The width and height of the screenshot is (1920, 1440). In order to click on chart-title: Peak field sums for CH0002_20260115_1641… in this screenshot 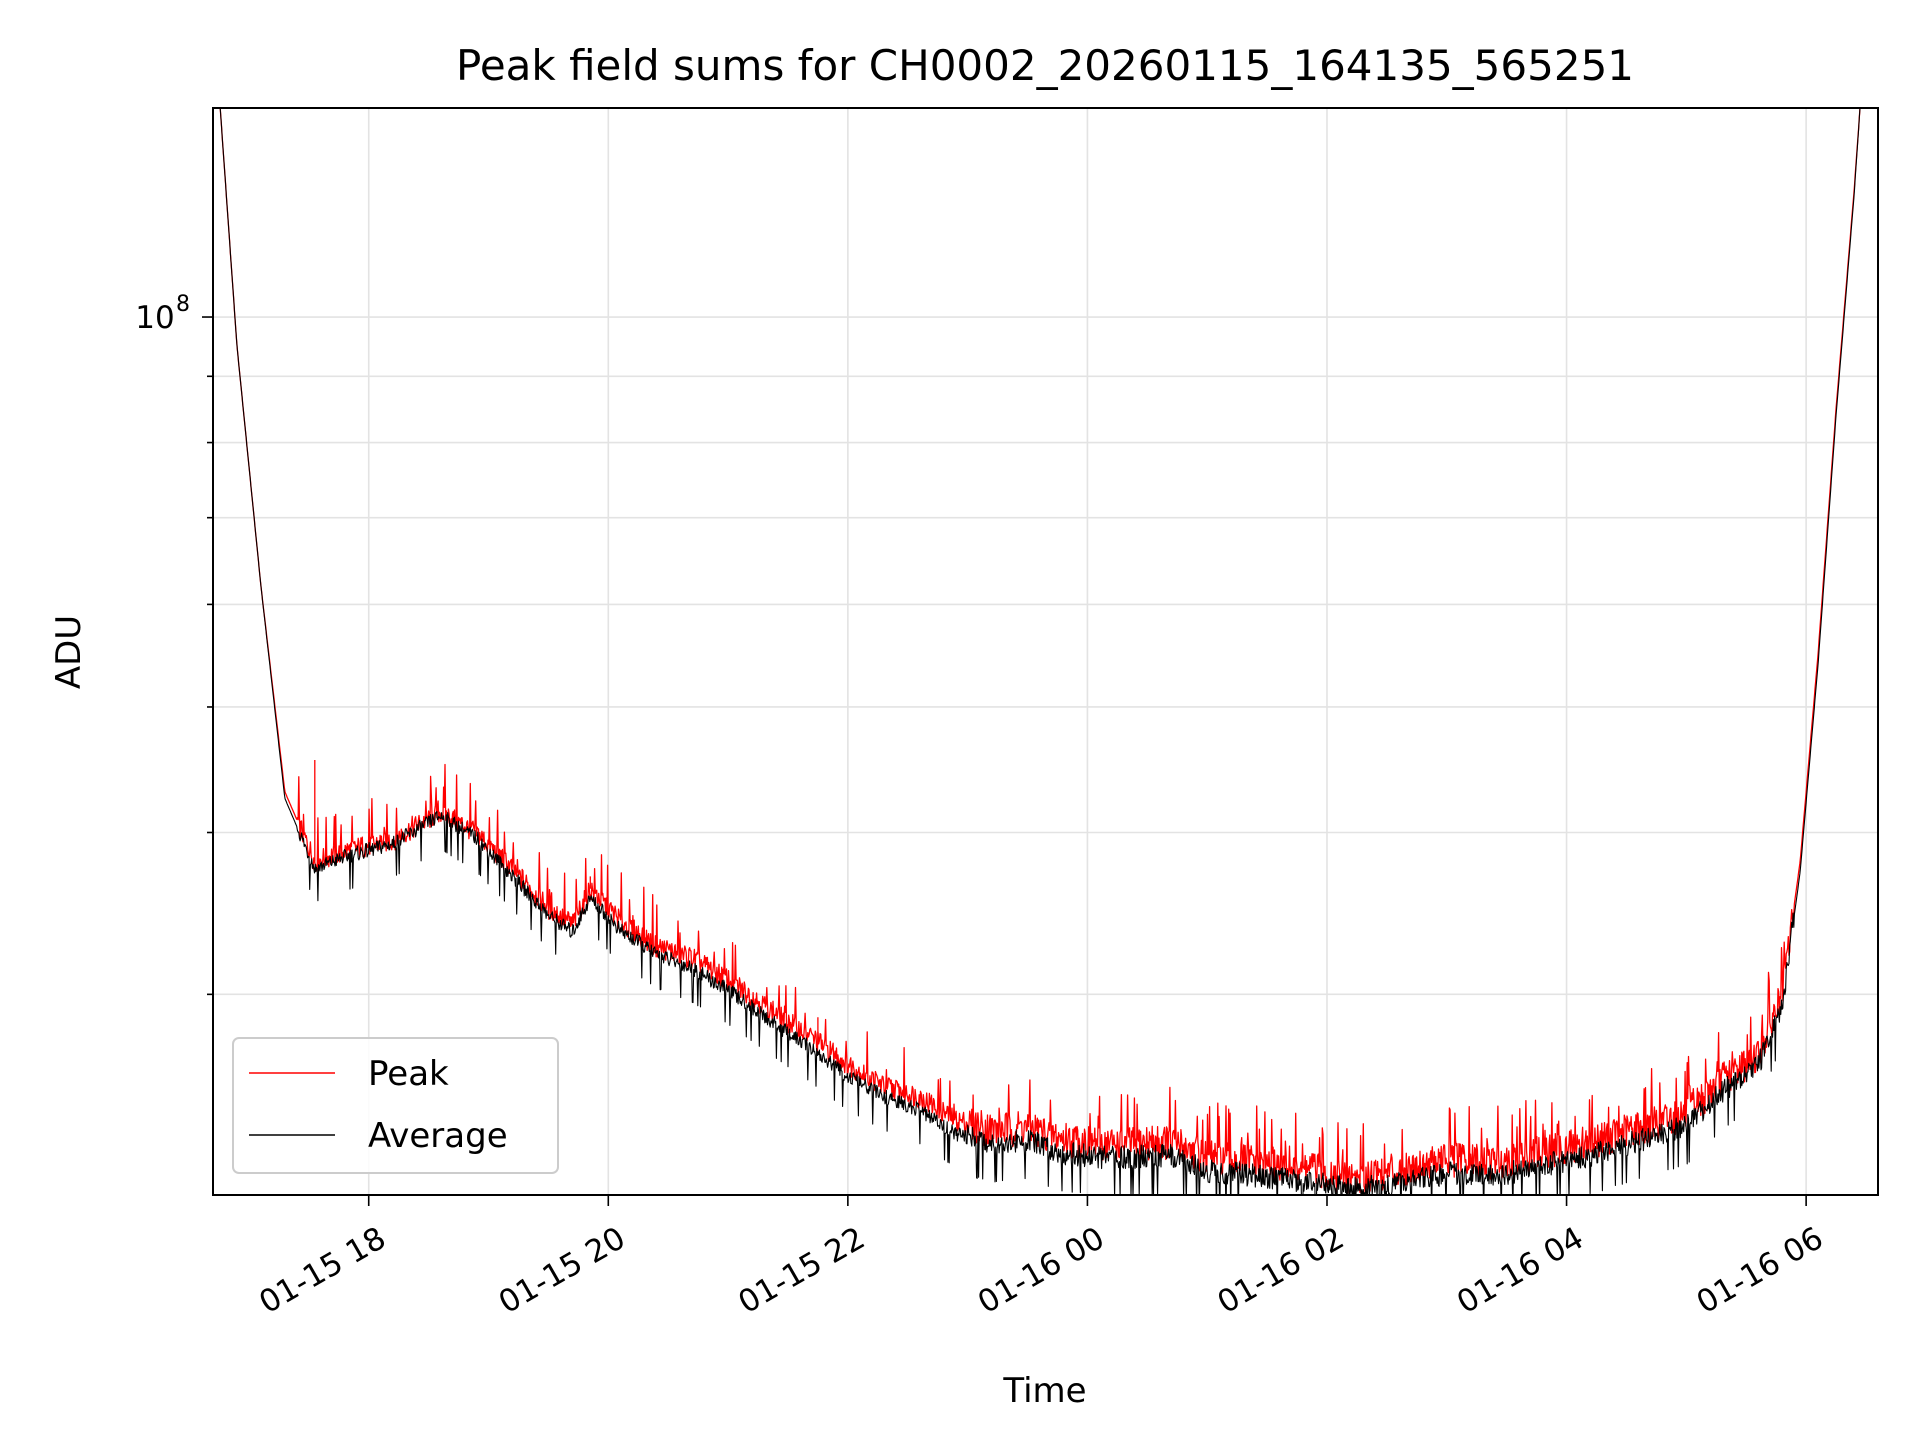, I will do `click(1045, 65)`.